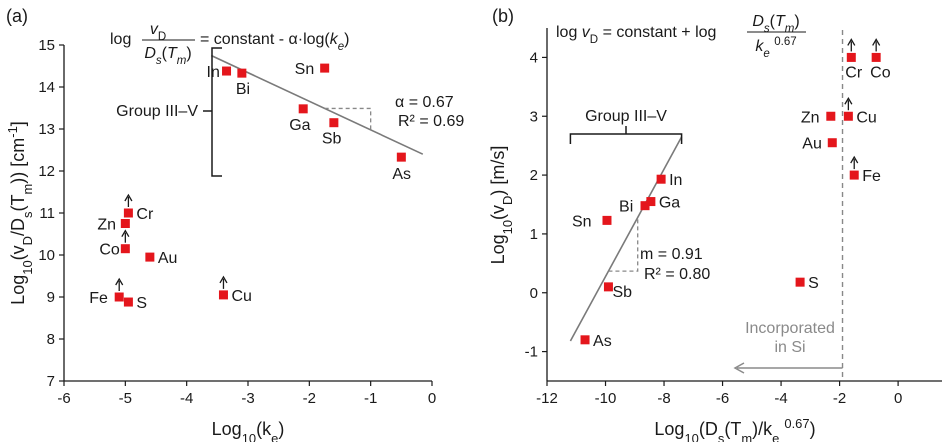 Image resolution: width=950 pixels, height=442 pixels. What do you see at coordinates (671, 254) in the screenshot?
I see `slope-label: m = 0.91` at bounding box center [671, 254].